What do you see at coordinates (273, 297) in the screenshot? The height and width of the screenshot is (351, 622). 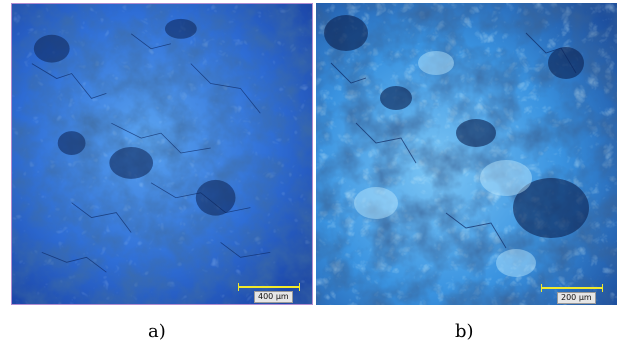 I see `scale-label-a: 400 µm` at bounding box center [273, 297].